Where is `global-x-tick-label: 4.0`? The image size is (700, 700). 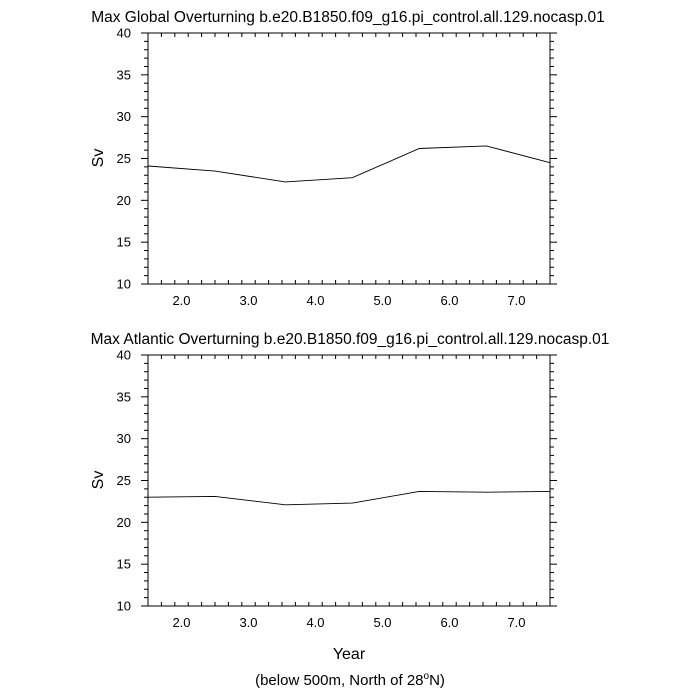
global-x-tick-label: 4.0 is located at coordinates (315, 300).